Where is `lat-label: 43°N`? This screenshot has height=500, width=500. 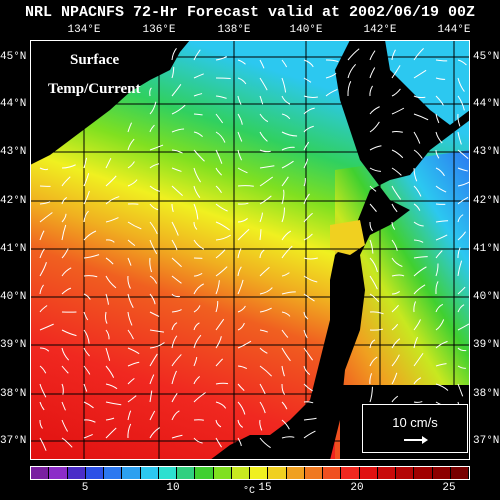
lat-label: 43°N is located at coordinates (486, 152).